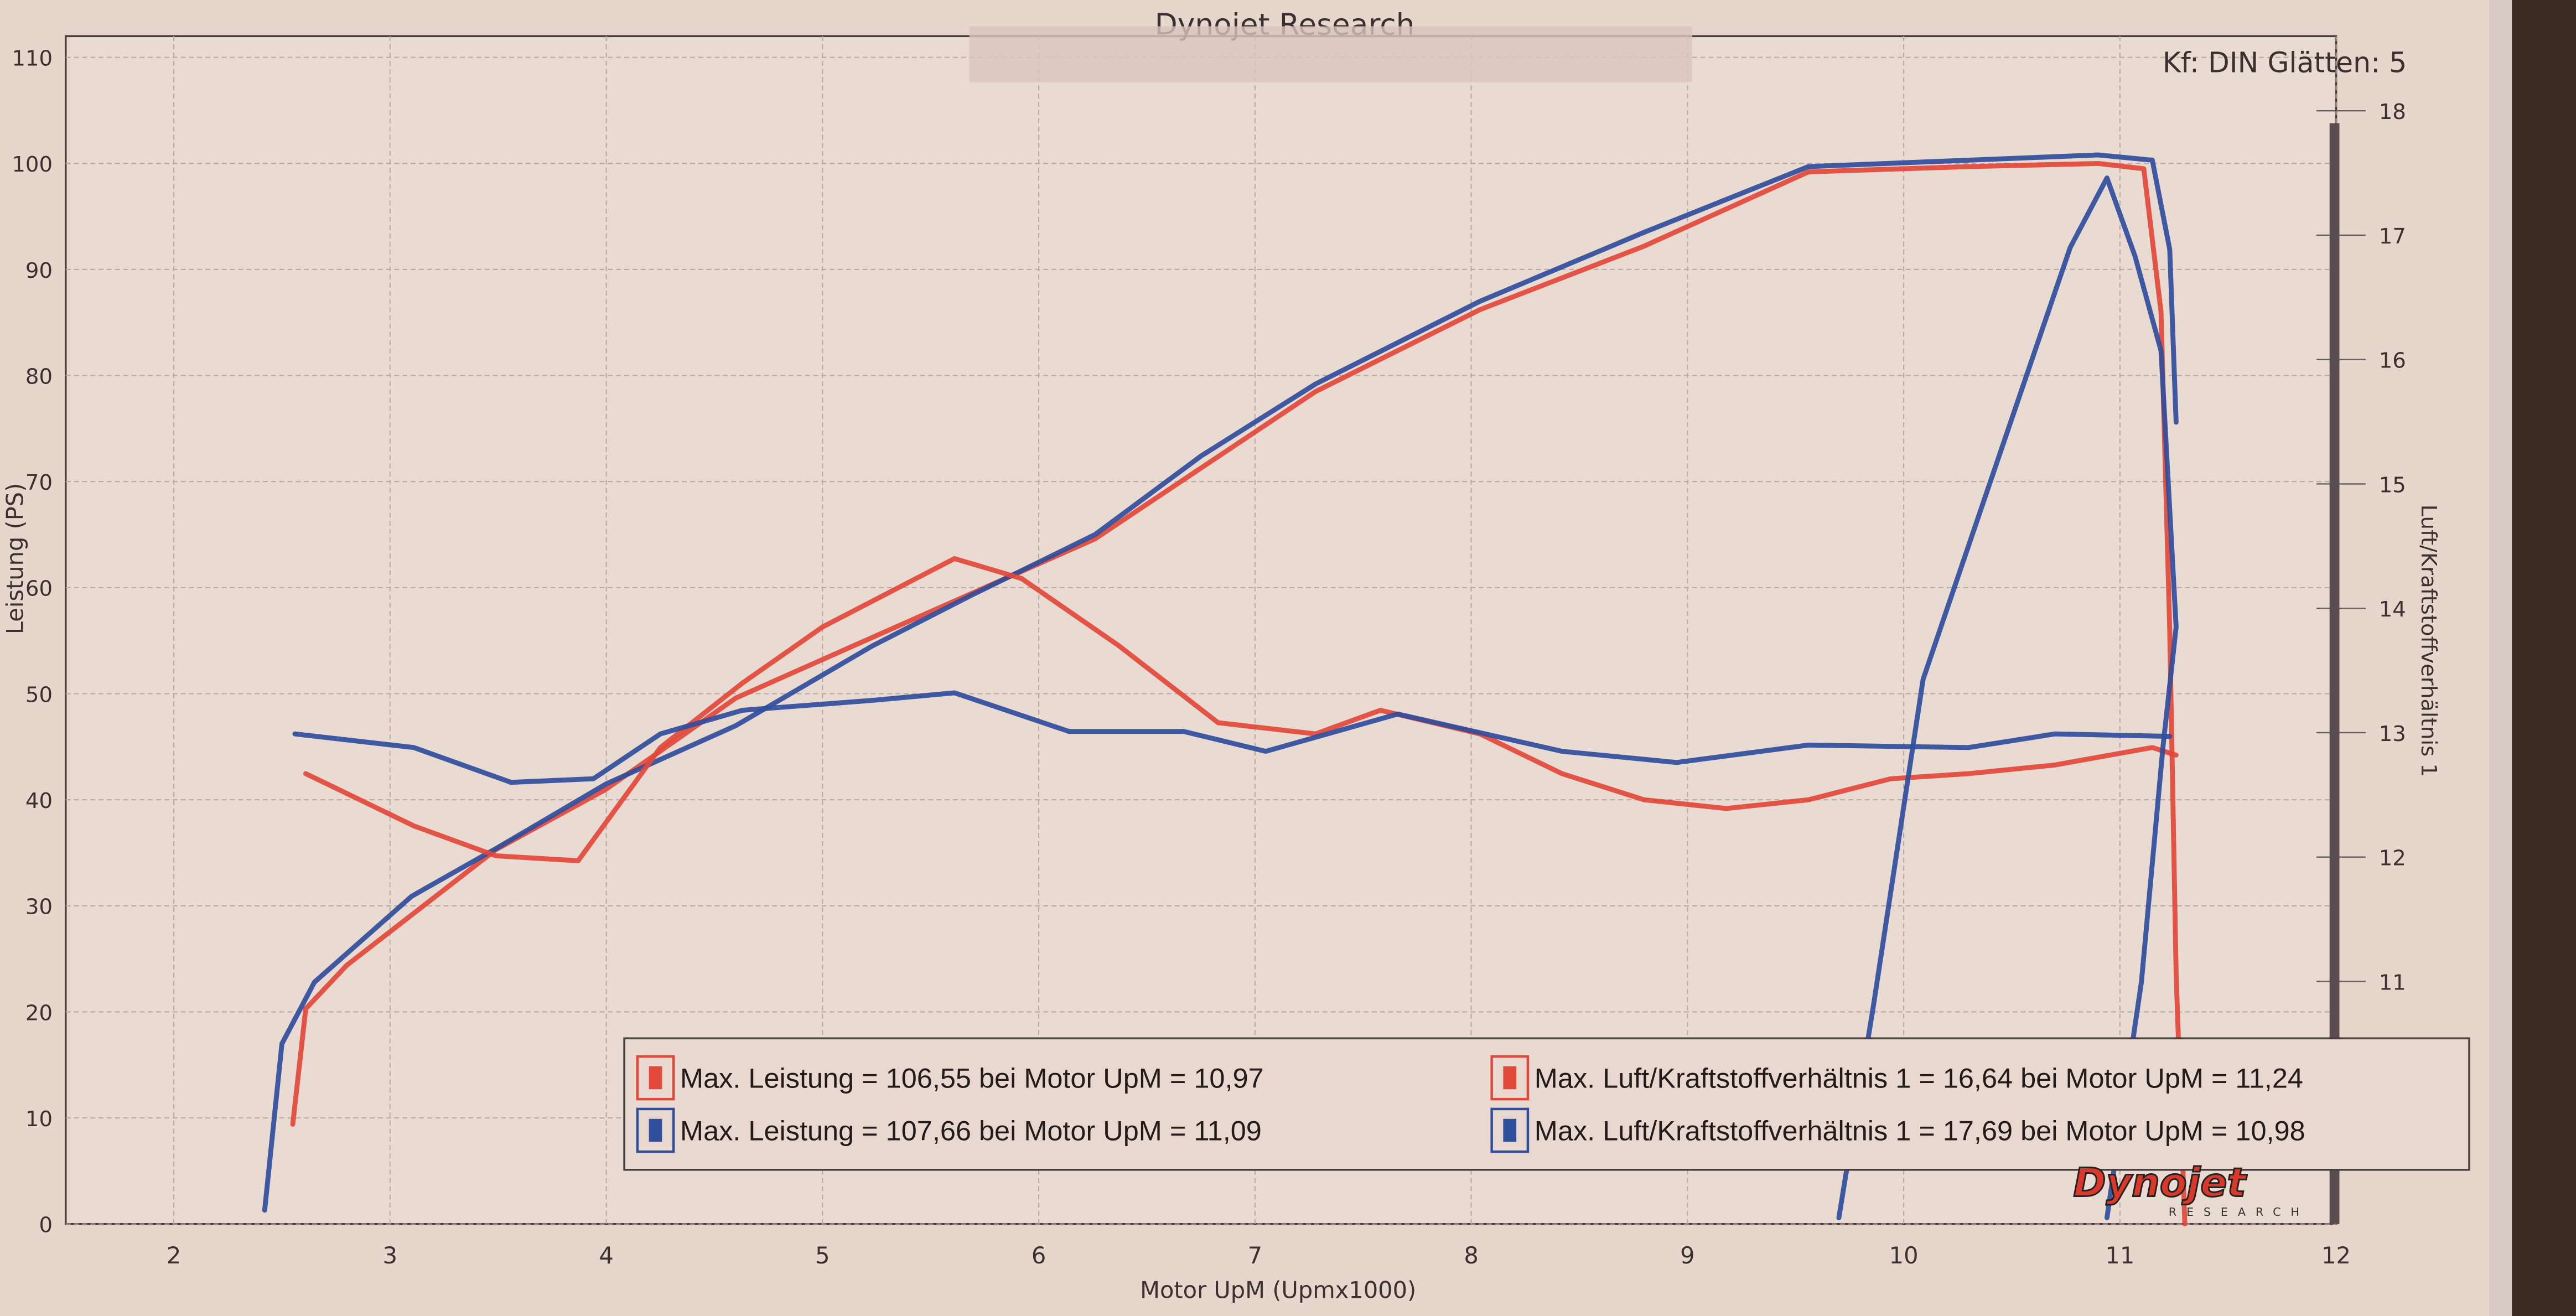 This screenshot has height=1316, width=2576. What do you see at coordinates (2392, 982) in the screenshot?
I see `y2-tick-label: 11` at bounding box center [2392, 982].